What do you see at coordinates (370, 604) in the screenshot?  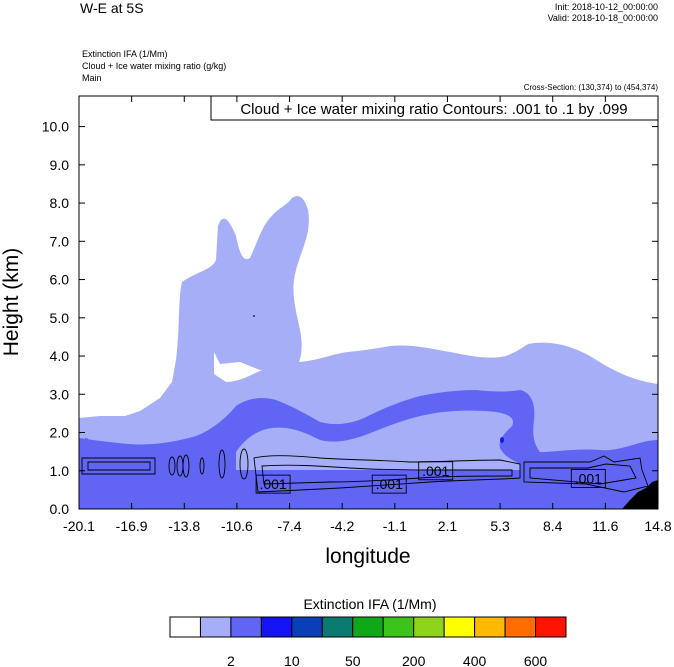 I see `colorbar-title: Extinction IFA (1/Mm)` at bounding box center [370, 604].